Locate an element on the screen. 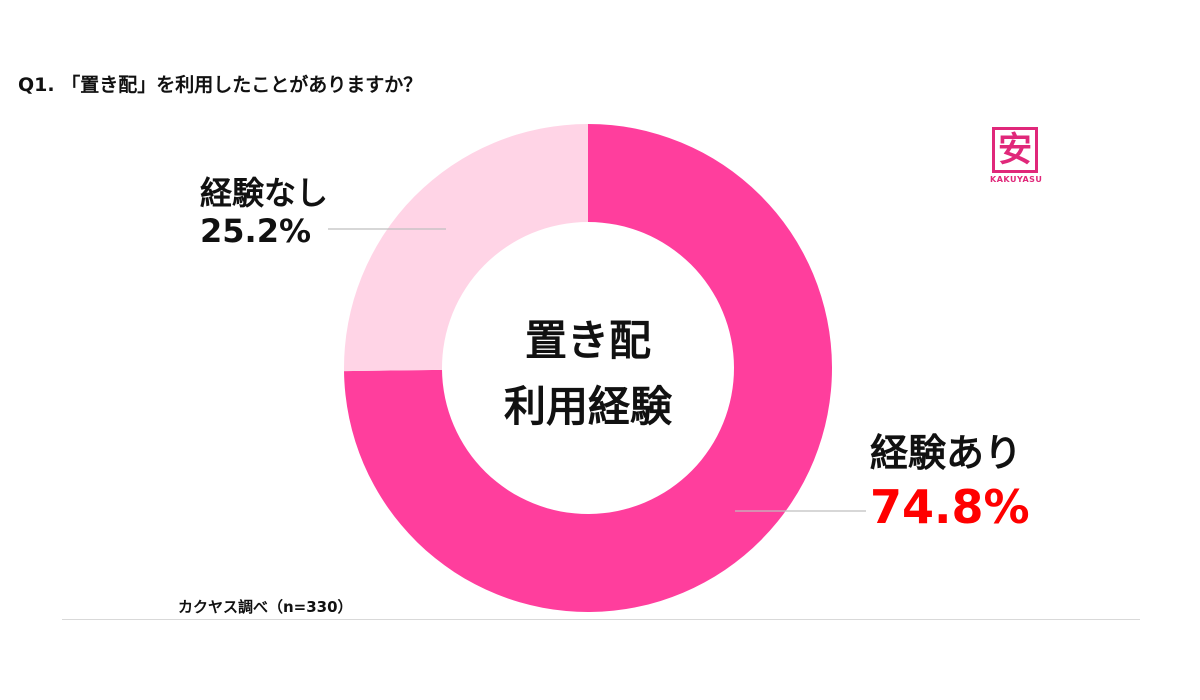 The height and width of the screenshot is (700, 1200). center-label-line2: 利用経験 is located at coordinates (587, 406).